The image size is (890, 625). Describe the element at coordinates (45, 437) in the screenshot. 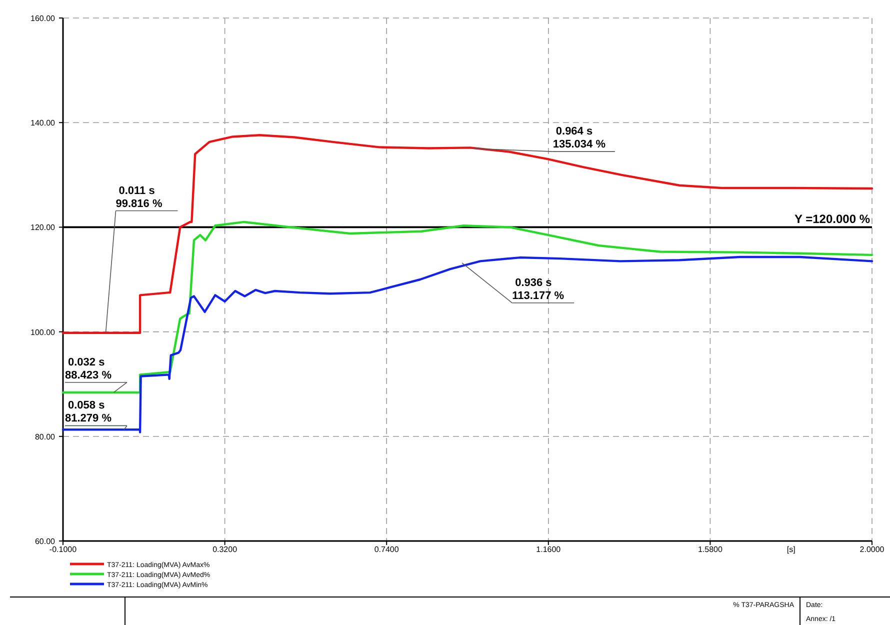

I see `y-tick-label: 80.00` at that location.